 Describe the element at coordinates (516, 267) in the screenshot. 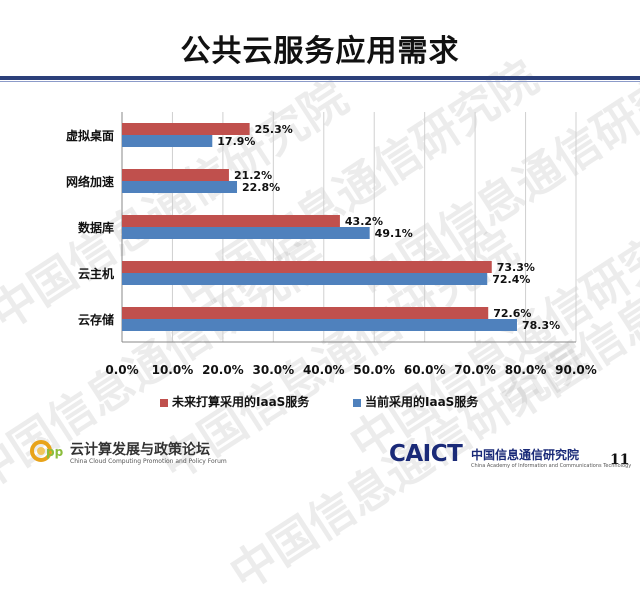

I see `data-label: 73.3%` at that location.